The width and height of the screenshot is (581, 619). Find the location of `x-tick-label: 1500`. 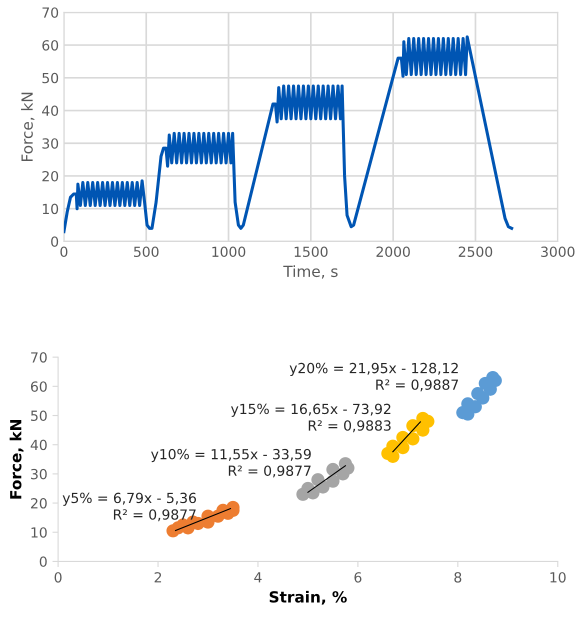

x-tick-label: 1500 is located at coordinates (311, 252).